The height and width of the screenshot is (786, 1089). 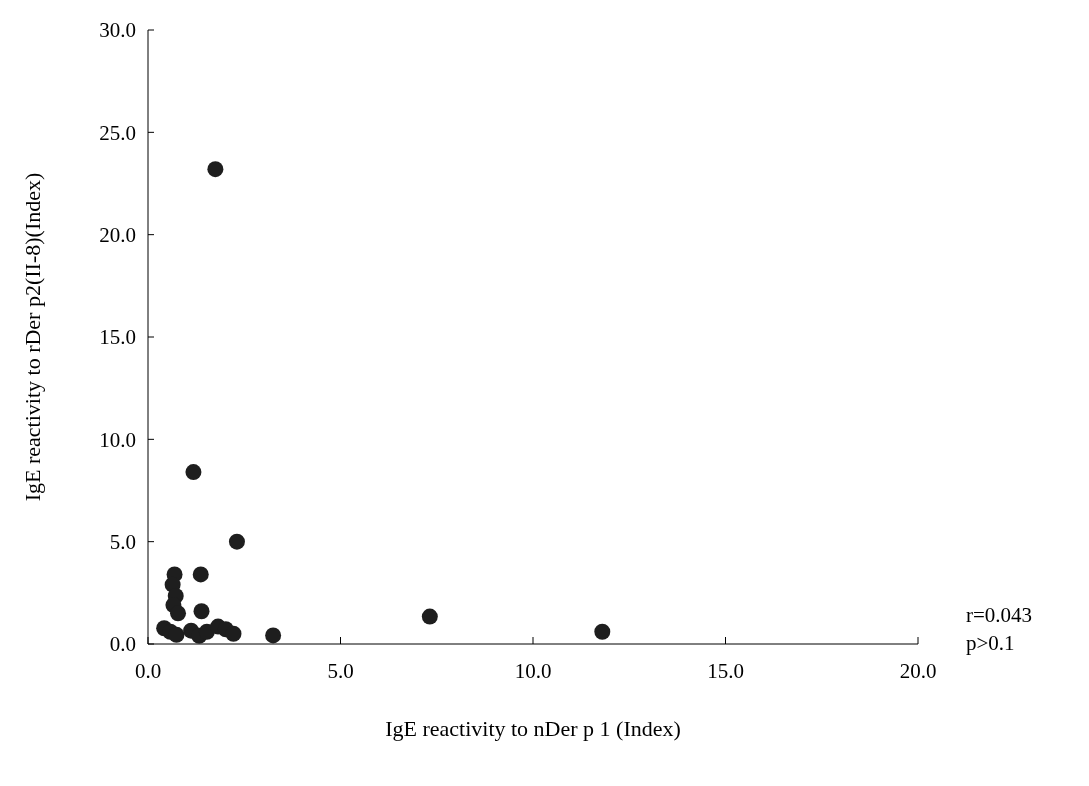 I want to click on y-tick-label: 20.0, so click(x=117, y=235).